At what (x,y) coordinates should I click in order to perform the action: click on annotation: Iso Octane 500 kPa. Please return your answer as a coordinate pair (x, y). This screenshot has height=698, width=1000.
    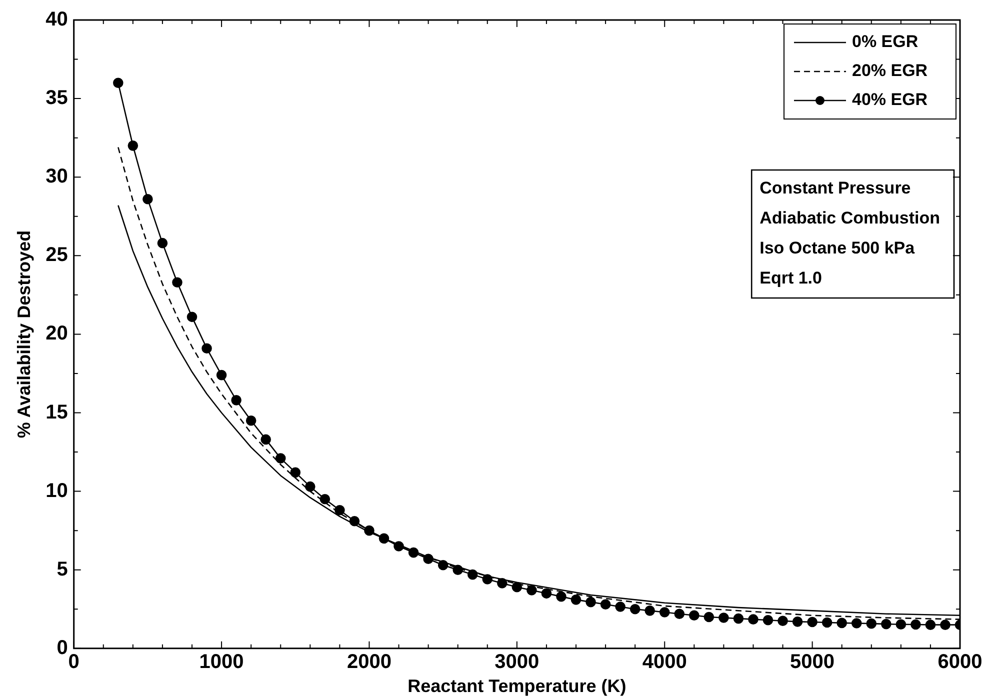
    Looking at the image, I should click on (838, 248).